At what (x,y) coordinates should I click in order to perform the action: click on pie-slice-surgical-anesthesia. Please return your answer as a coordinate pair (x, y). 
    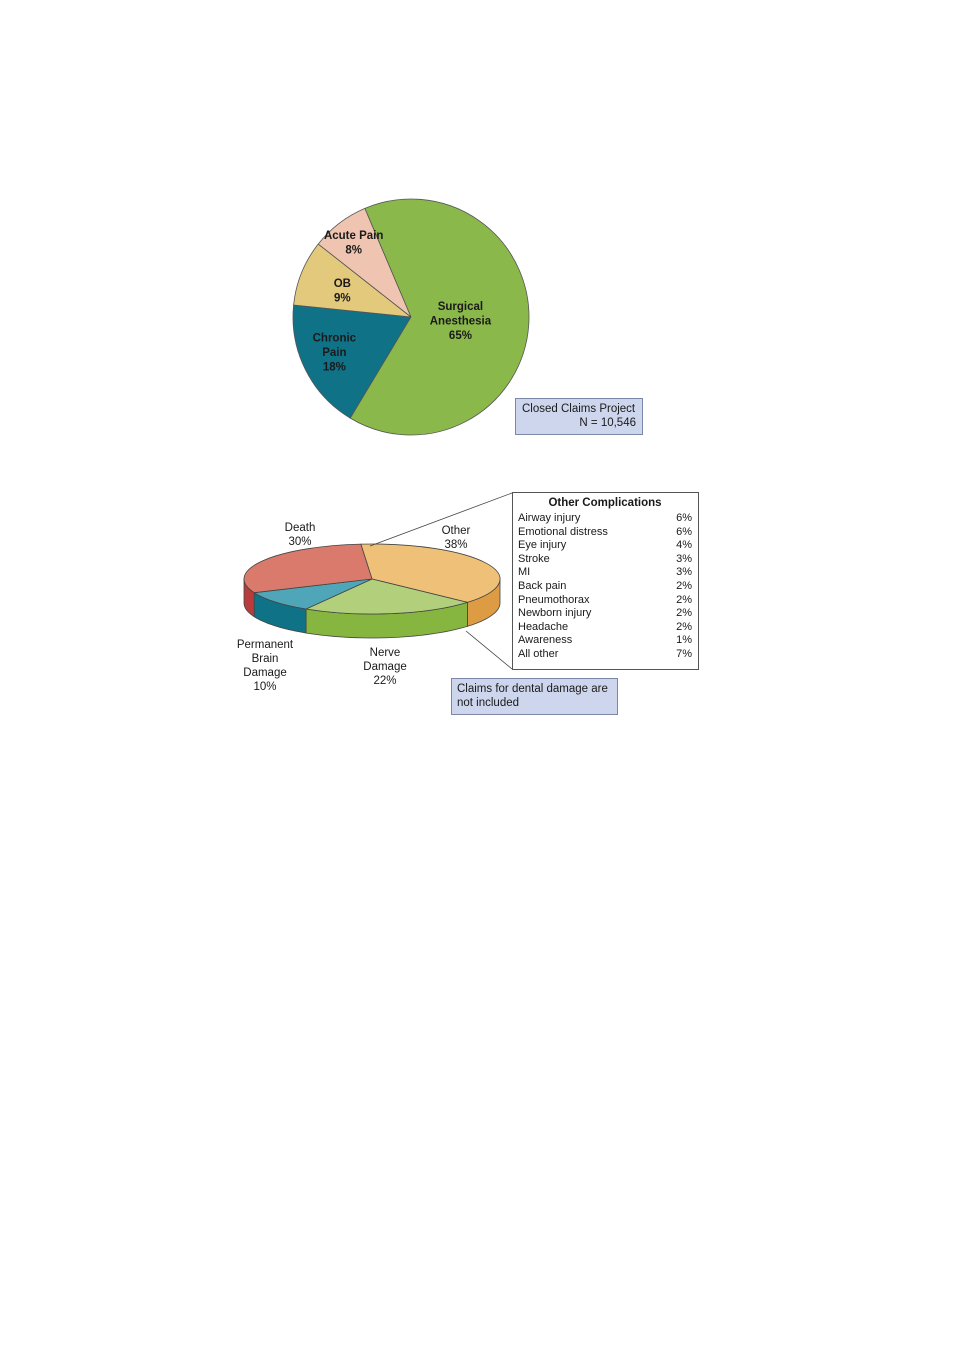
    Looking at the image, I should click on (439, 317).